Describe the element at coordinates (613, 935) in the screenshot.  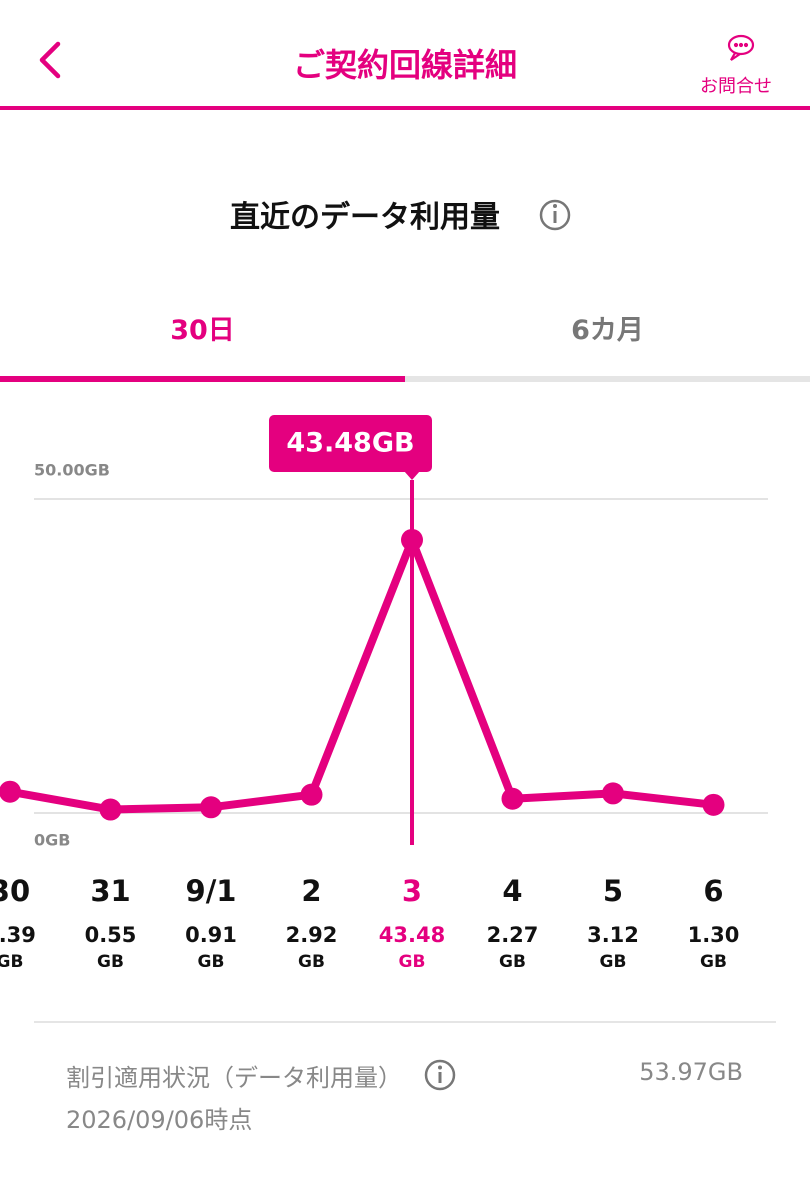
I see `value-label: 3.12` at that location.